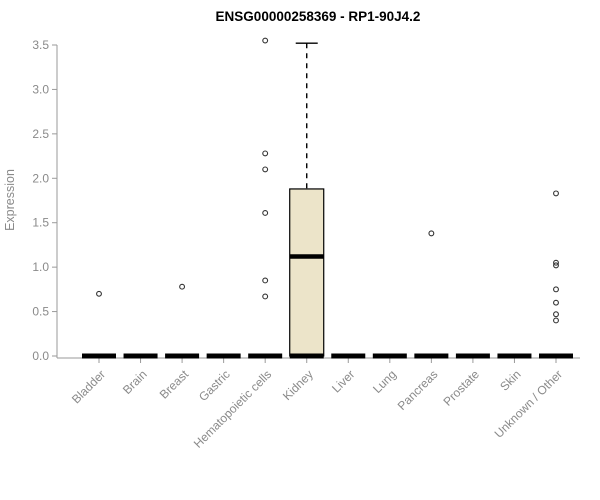 The height and width of the screenshot is (500, 600). What do you see at coordinates (298, 385) in the screenshot?
I see `x-category-label: Kidney` at bounding box center [298, 385].